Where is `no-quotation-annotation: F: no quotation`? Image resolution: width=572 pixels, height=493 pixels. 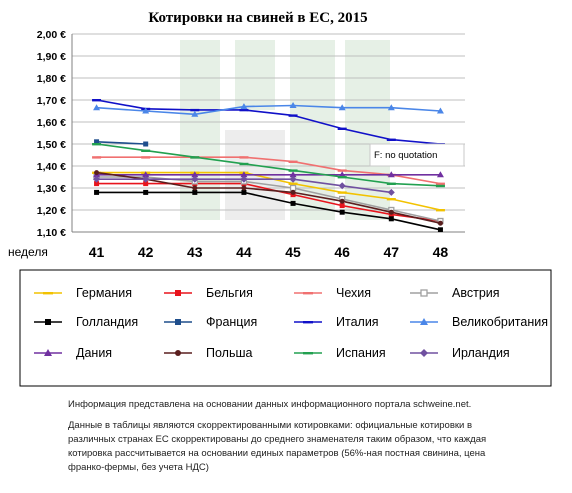
no-quotation-annotation: F: no quotation is located at coordinates (417, 155).